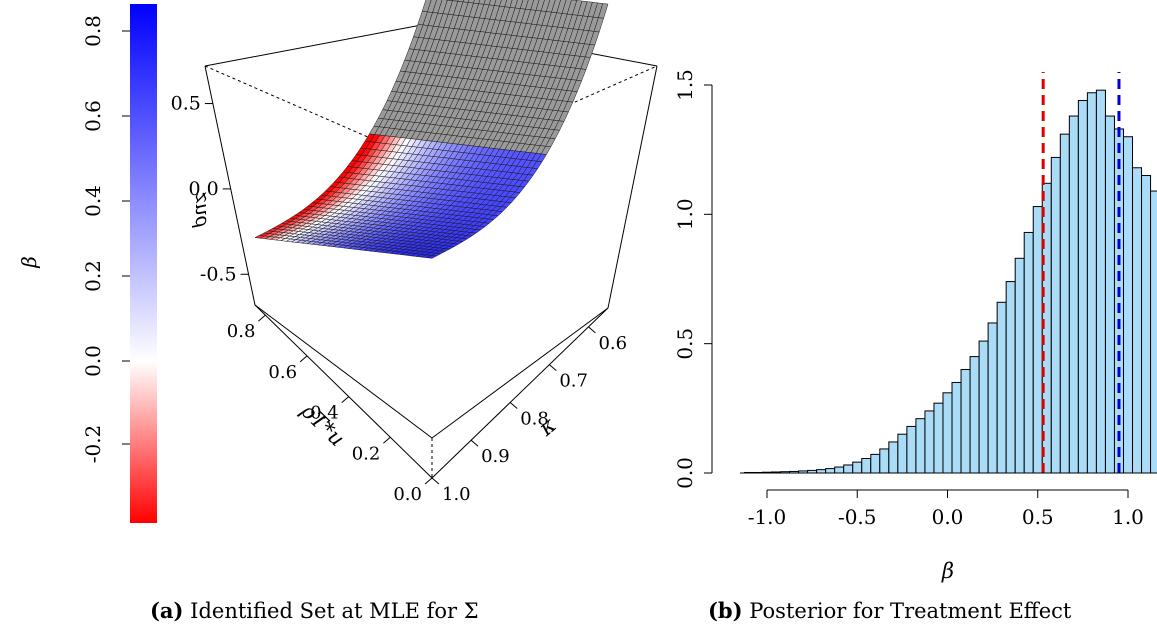  I want to click on x-tick-label: 1.0, so click(1128, 517).